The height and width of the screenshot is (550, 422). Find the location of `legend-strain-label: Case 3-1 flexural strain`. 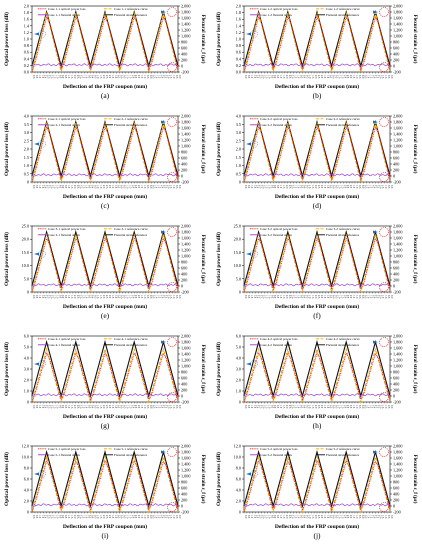

legend-strain-label: Case 3-1 flexural strain is located at coordinates (64, 235).